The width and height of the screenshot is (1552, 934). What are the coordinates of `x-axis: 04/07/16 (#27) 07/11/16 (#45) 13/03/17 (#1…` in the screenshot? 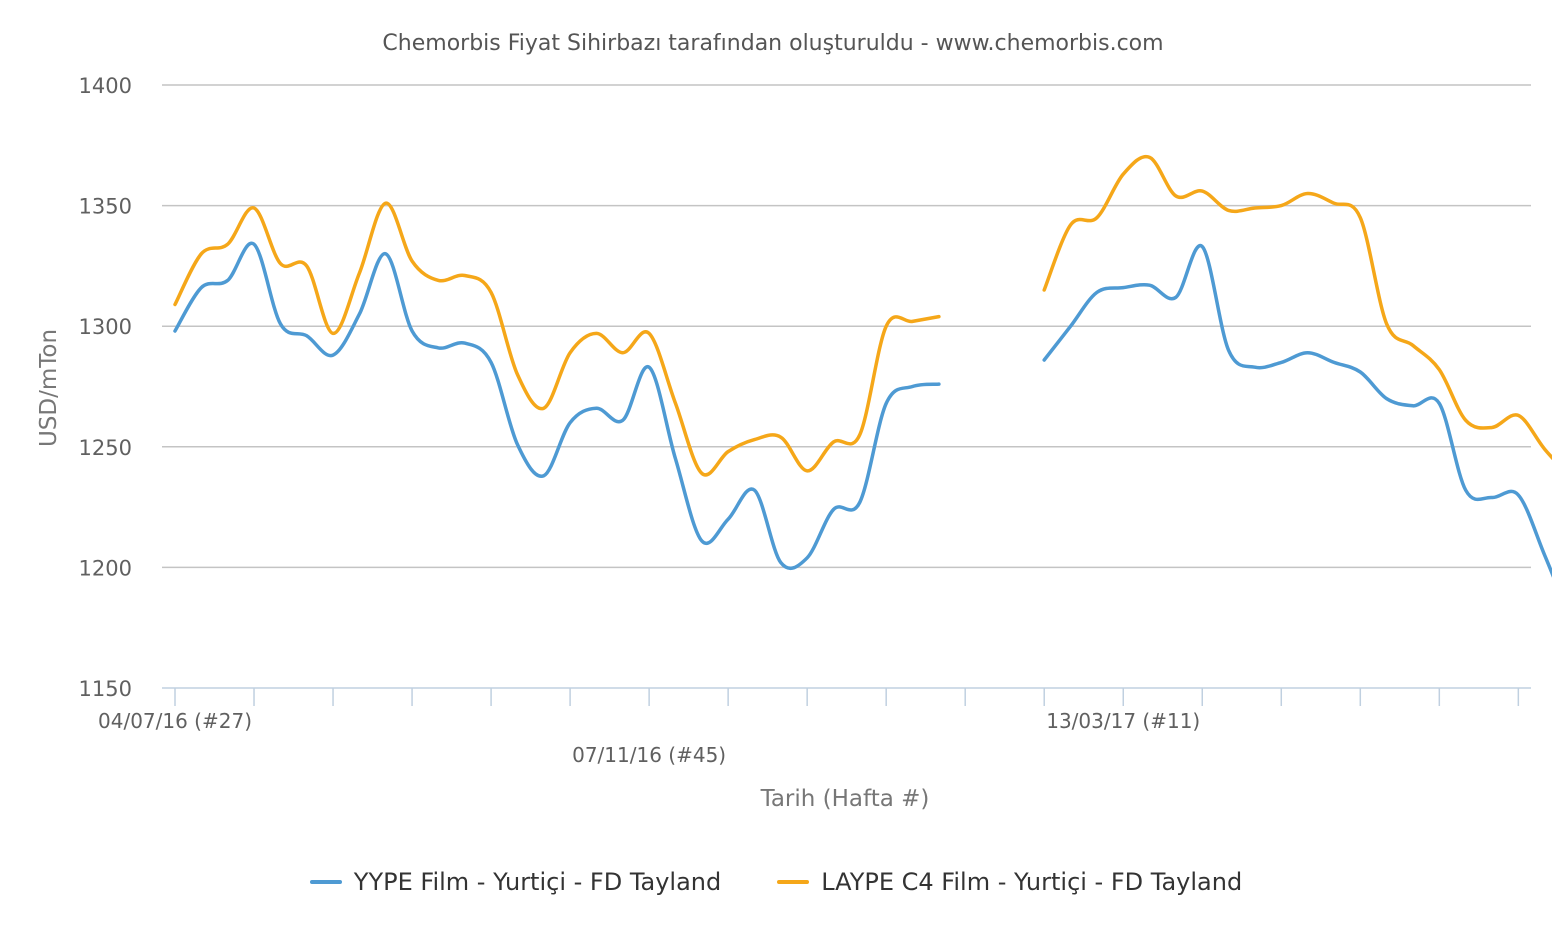 It's located at (814, 727).